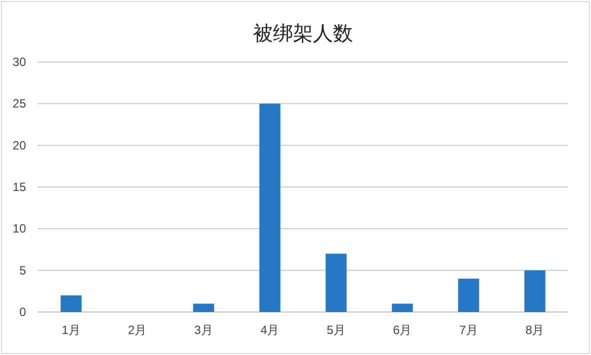 The image size is (591, 355). I want to click on x-tick-label: 8月, so click(535, 330).